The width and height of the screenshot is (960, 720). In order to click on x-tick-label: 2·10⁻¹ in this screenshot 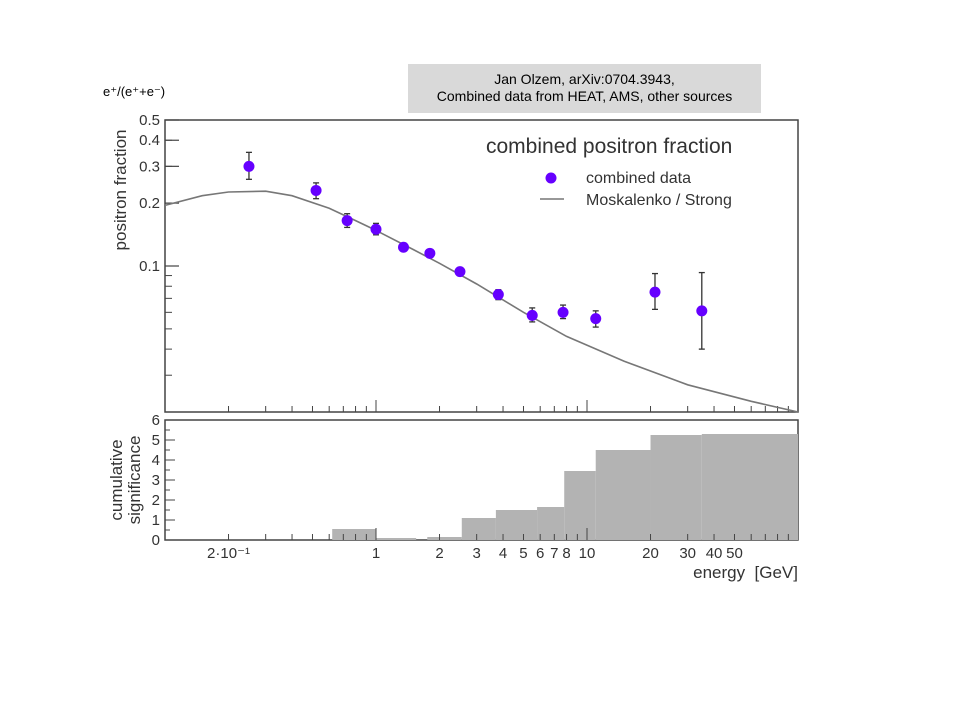, I will do `click(228, 553)`.